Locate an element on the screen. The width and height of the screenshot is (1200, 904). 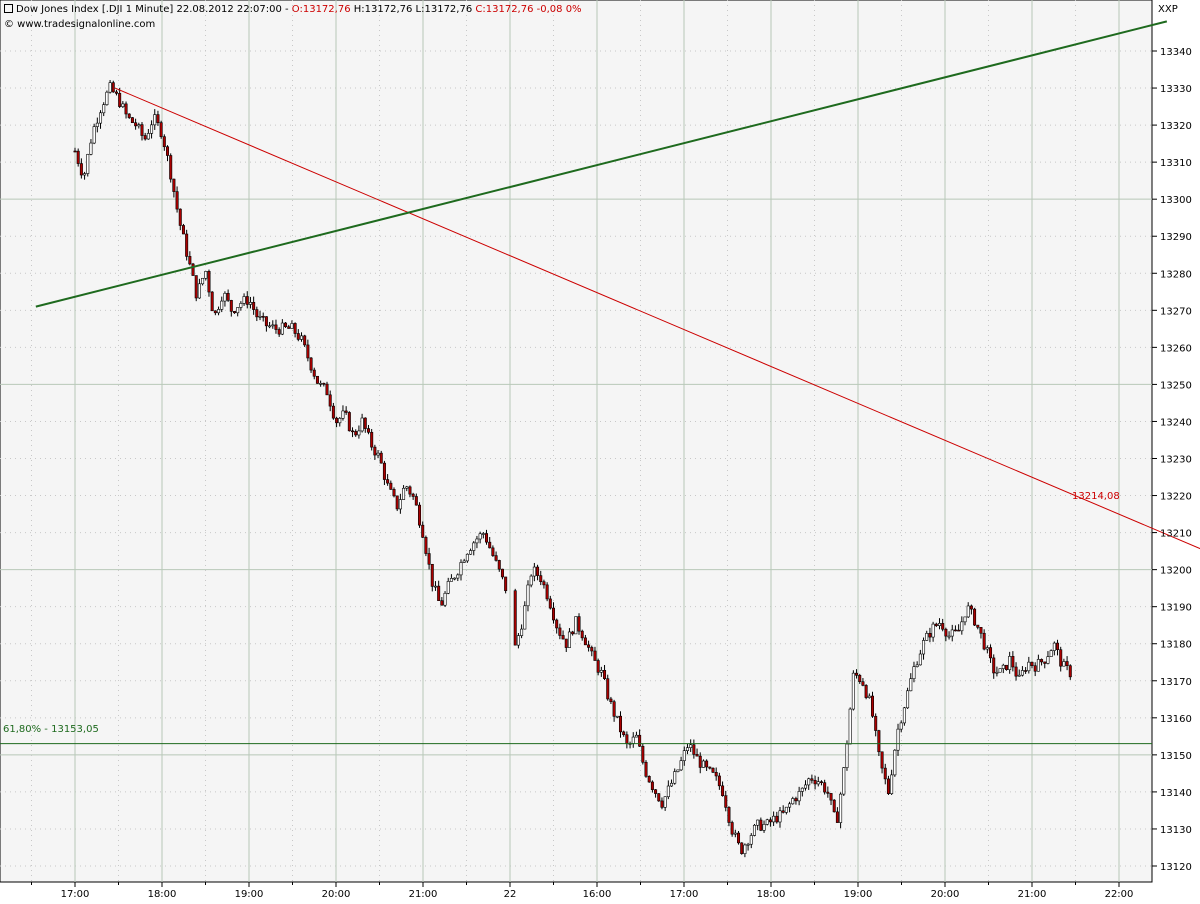
x-tick-label: 17:00 is located at coordinates (684, 894).